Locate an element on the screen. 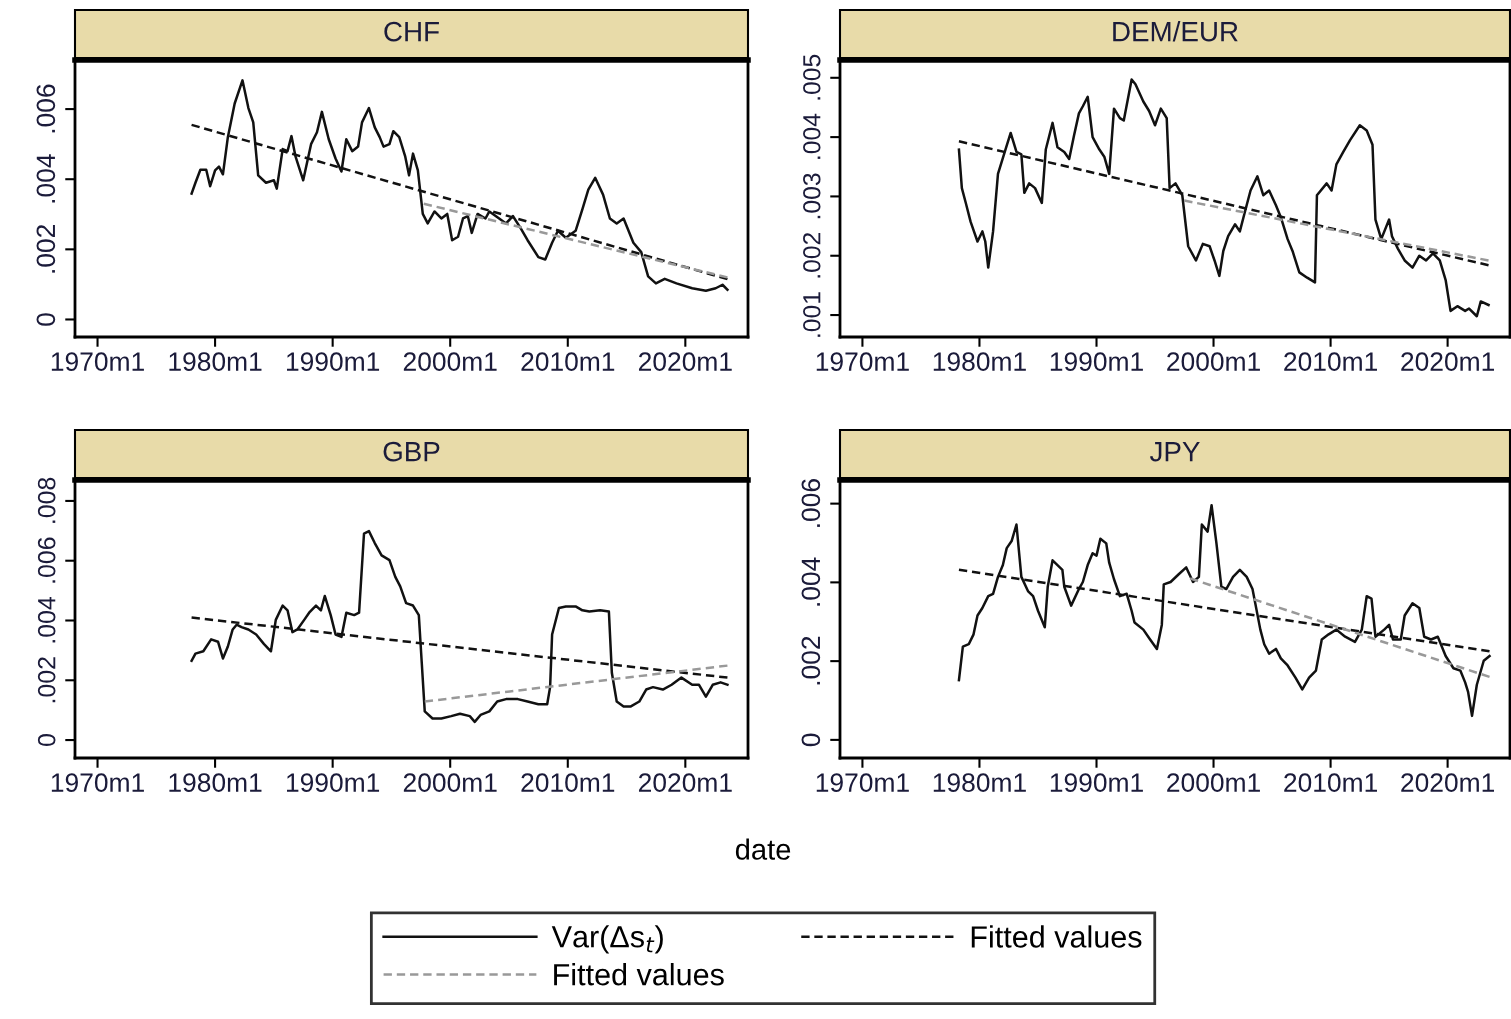  chart-title: DEM/EUR is located at coordinates (1175, 31).